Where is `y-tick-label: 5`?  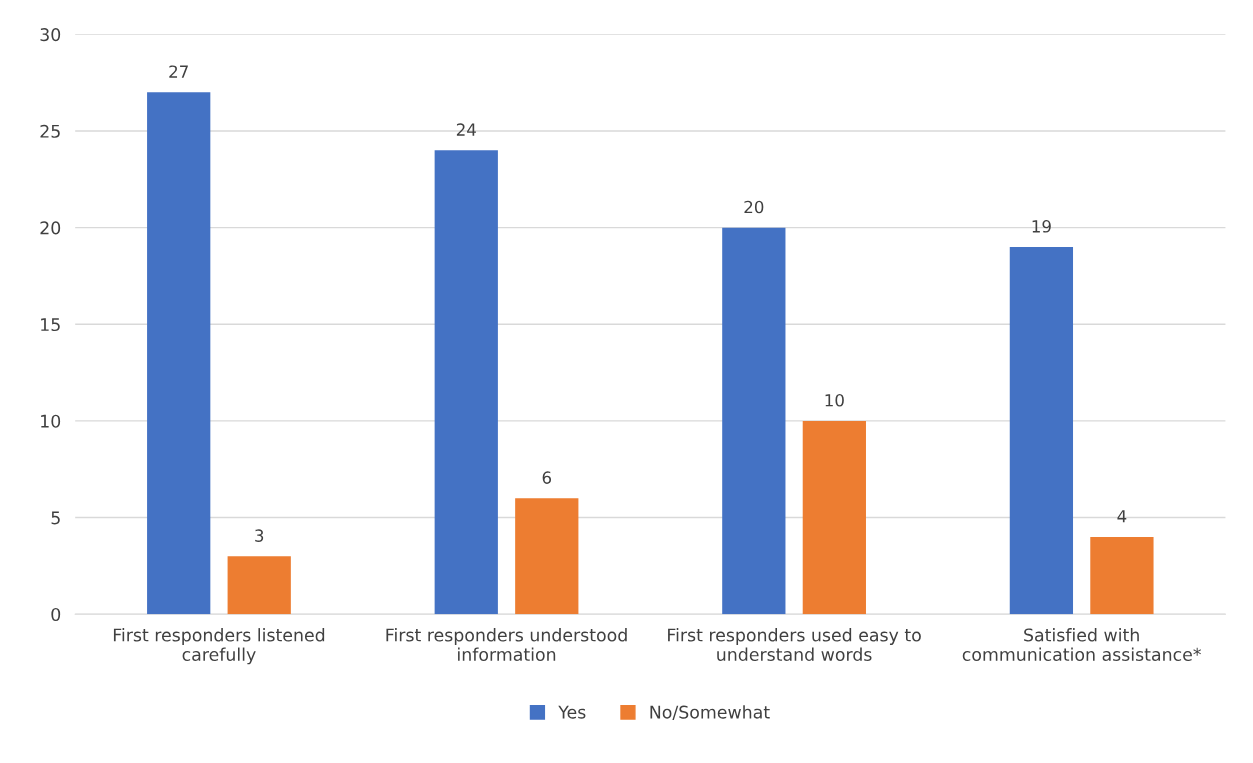 y-tick-label: 5 is located at coordinates (55, 518).